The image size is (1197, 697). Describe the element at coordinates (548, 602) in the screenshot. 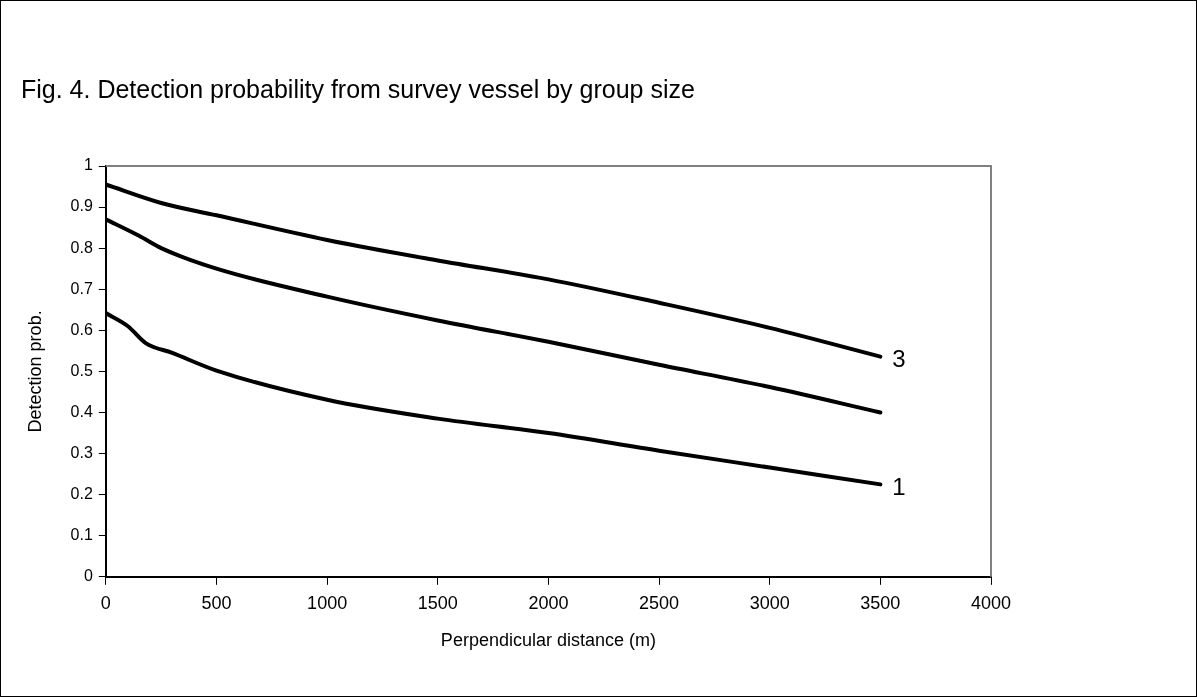

I see `x-tick-label: 2000` at that location.